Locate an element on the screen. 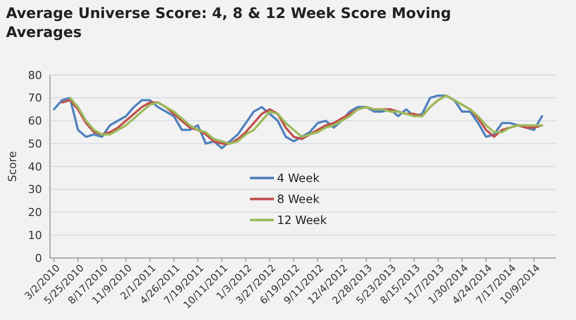  y-tick-label: 70 is located at coordinates (35, 98).